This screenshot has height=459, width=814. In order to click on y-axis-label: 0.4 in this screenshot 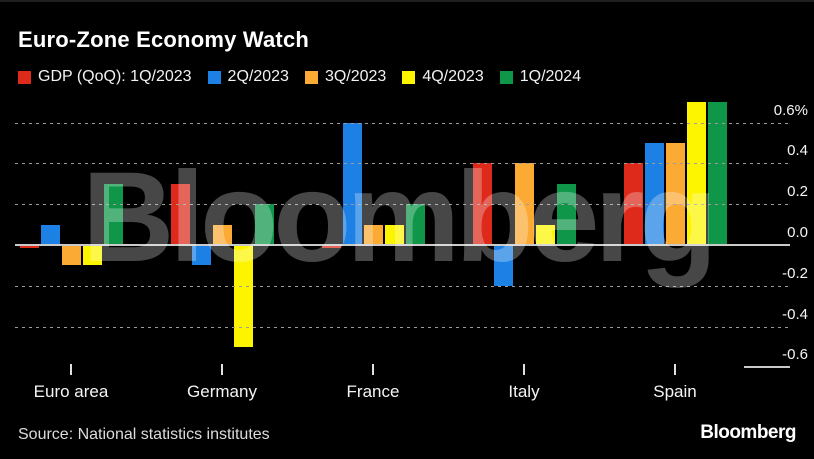, I will do `click(797, 151)`.